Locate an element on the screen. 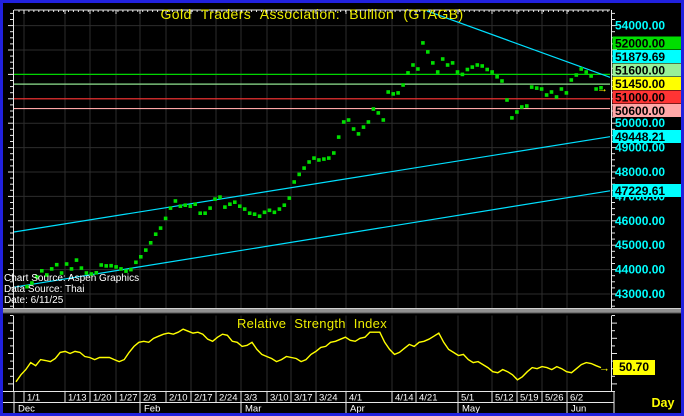 This screenshot has height=416, width=684. panel-divider is located at coordinates (342, 311).